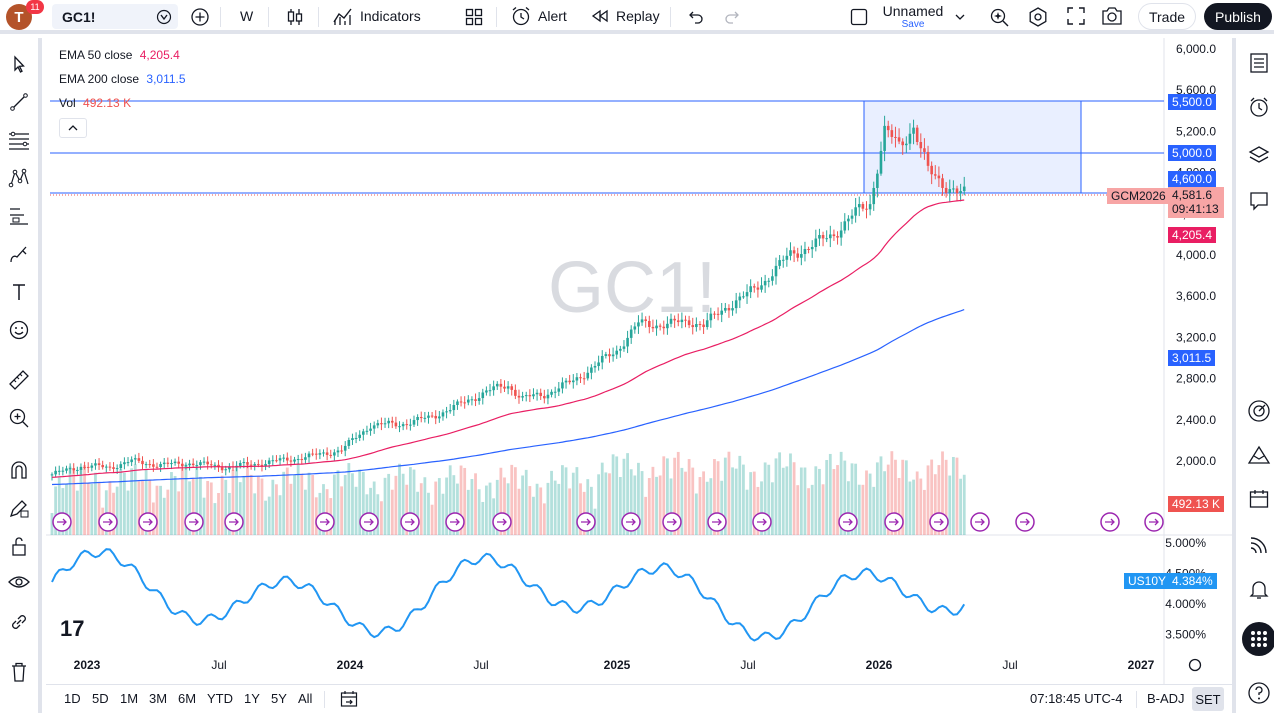 This screenshot has height=713, width=1274. Describe the element at coordinates (19, 672) in the screenshot. I see `trash-icon` at that location.